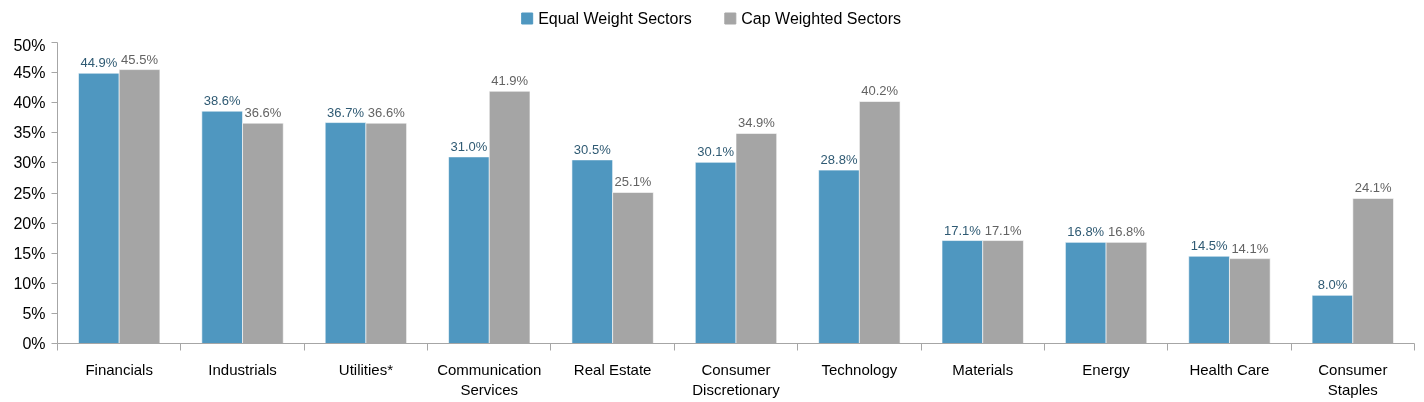  What do you see at coordinates (119, 369) in the screenshot?
I see `x-tick-label: Financials` at bounding box center [119, 369].